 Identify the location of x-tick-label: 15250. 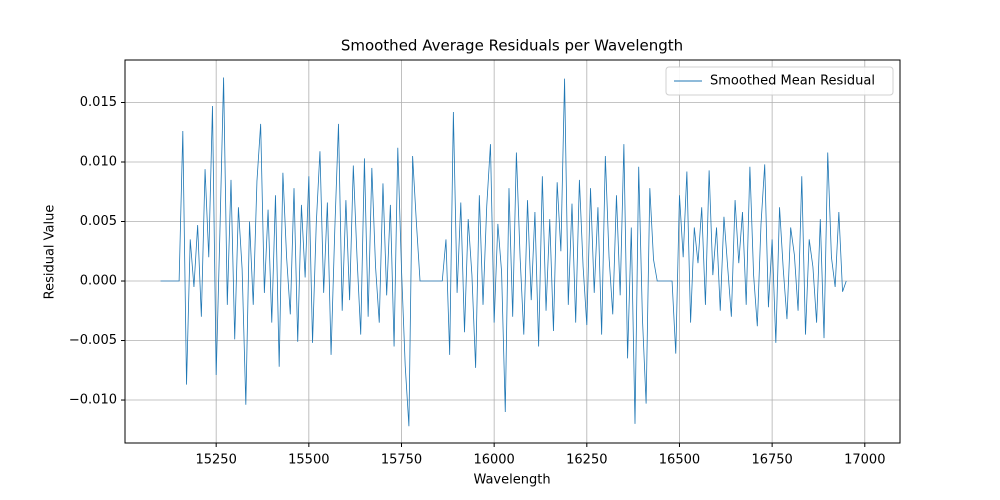
(215, 460).